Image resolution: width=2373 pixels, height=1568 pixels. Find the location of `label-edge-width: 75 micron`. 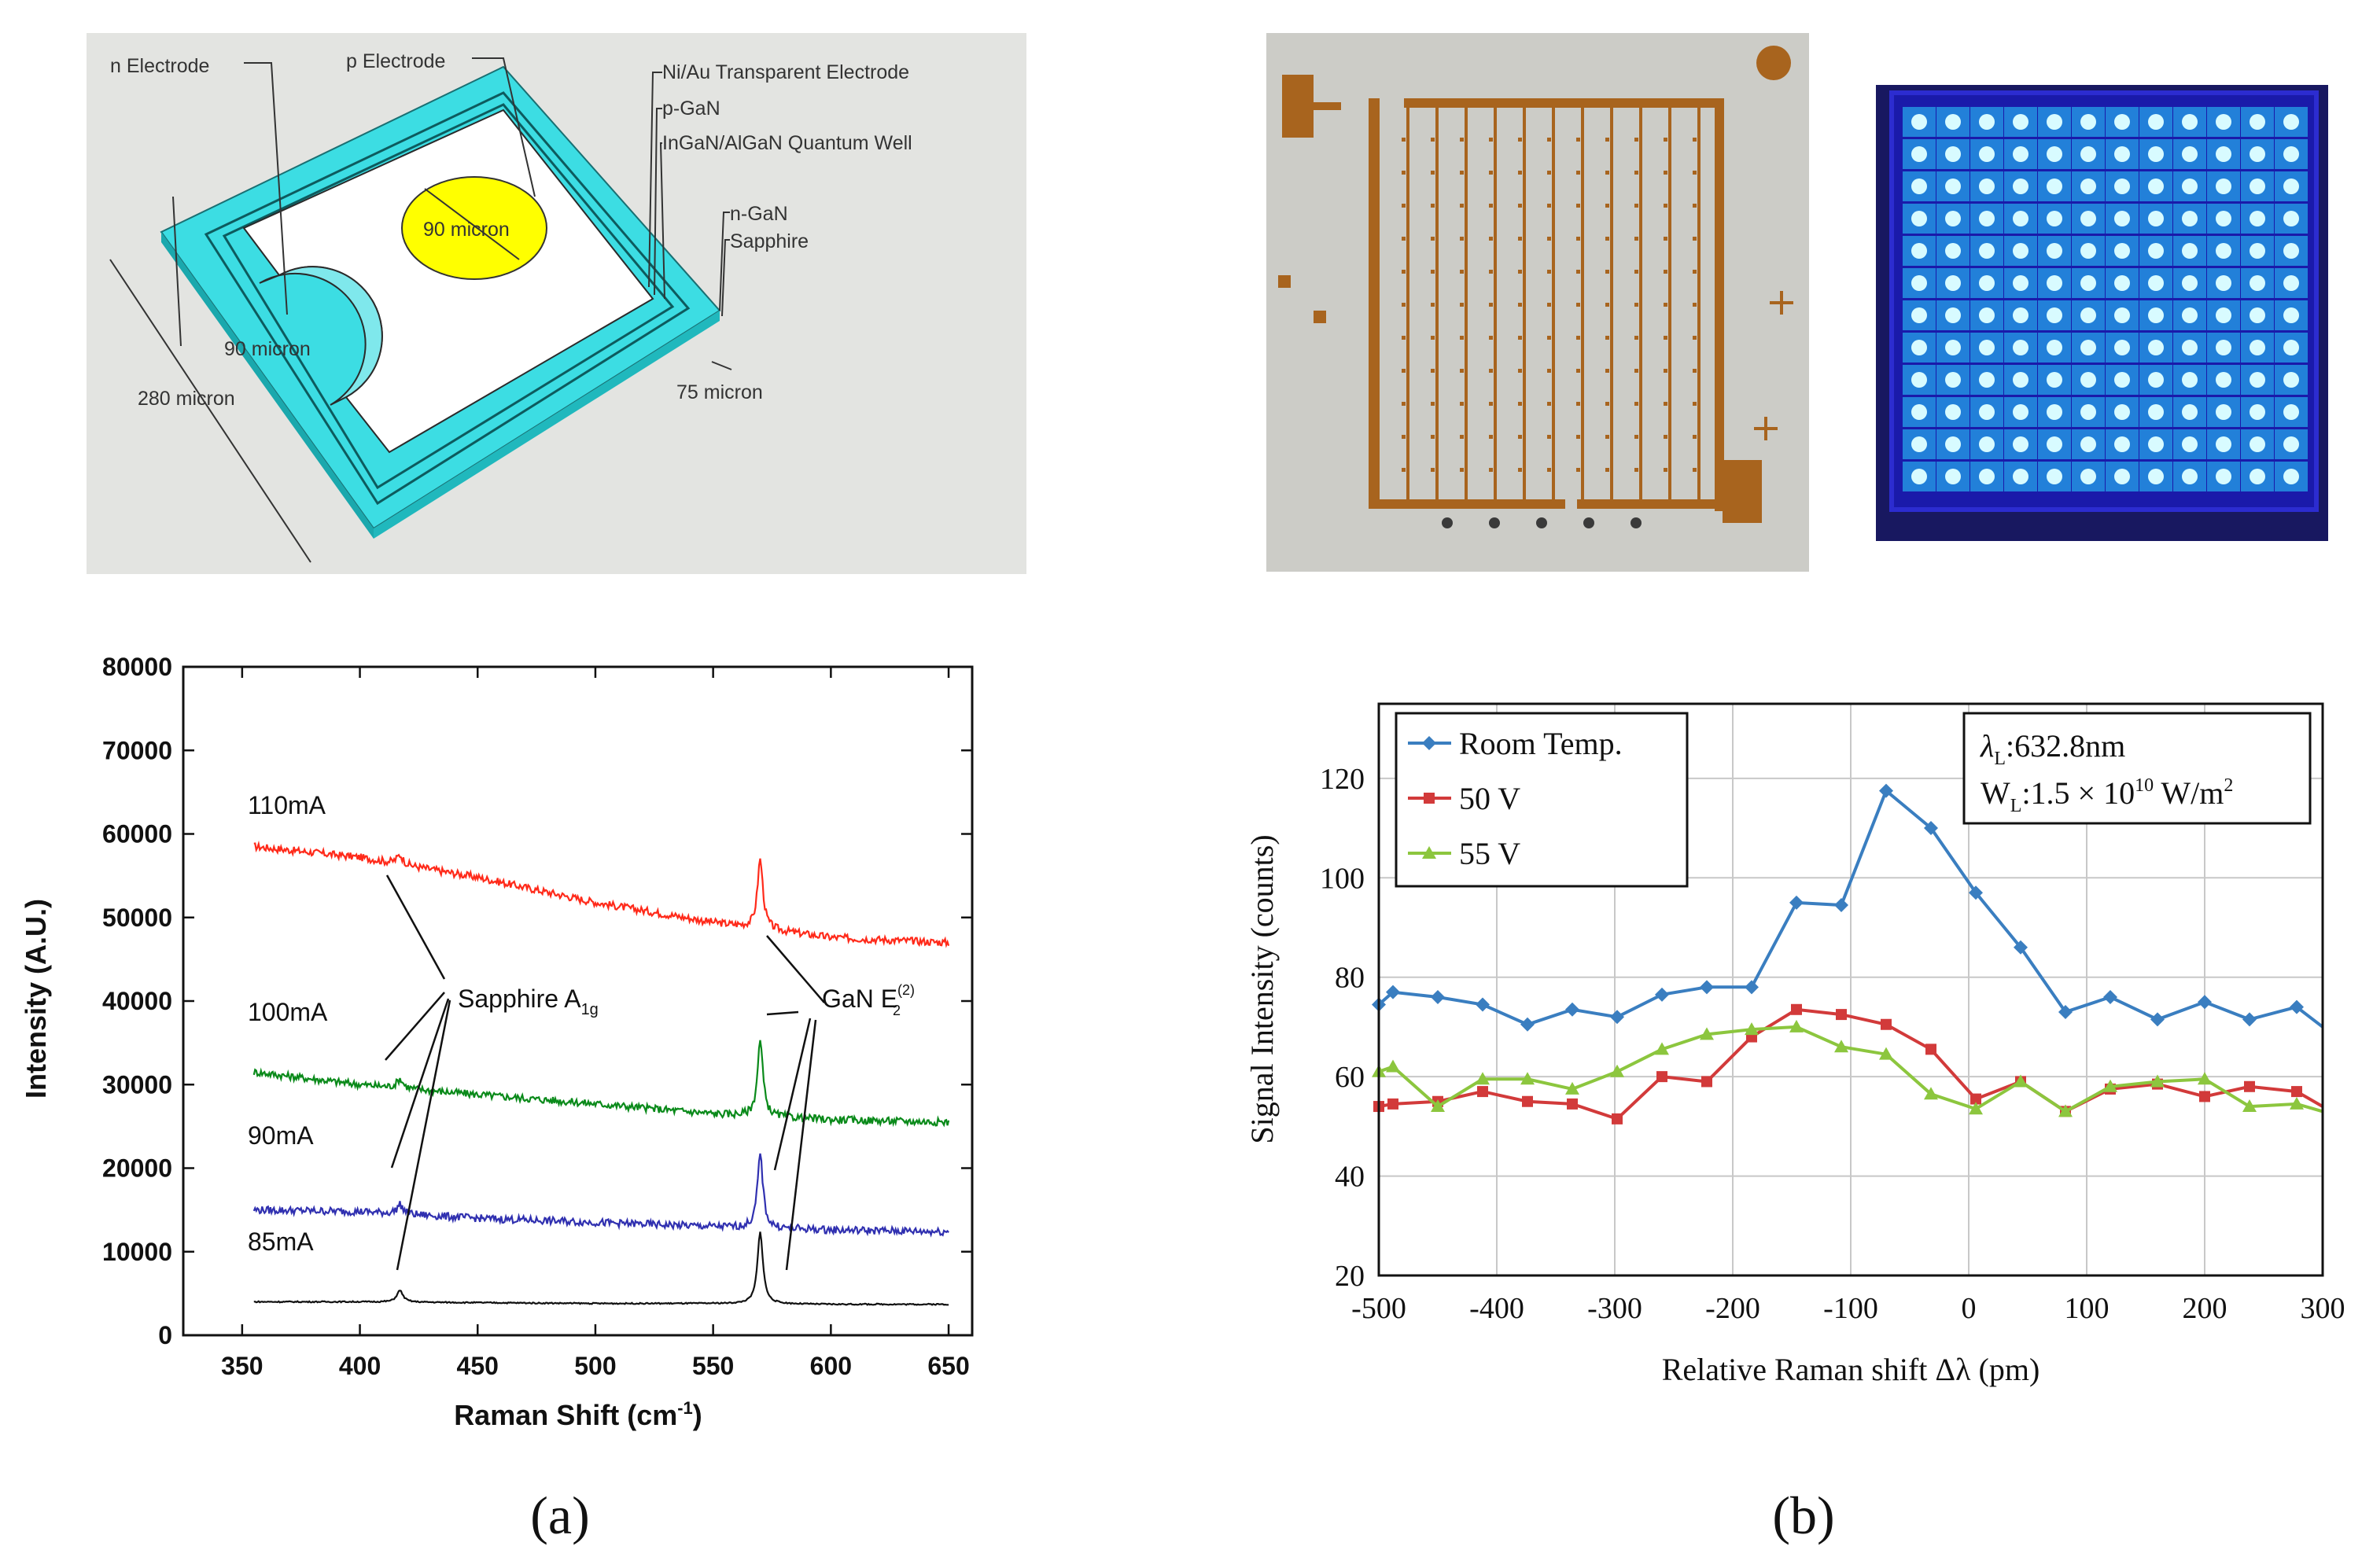

label-edge-width: 75 micron is located at coordinates (719, 392).